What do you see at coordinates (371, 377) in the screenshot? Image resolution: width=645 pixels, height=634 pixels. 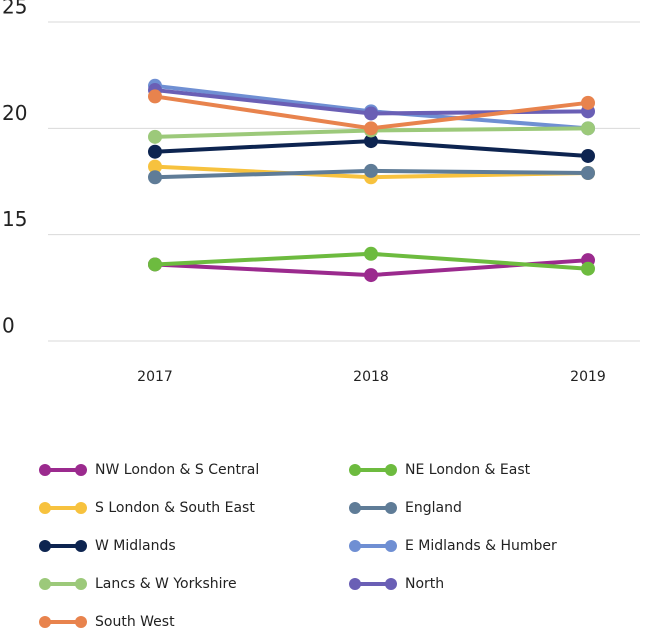 I see `x-tick-label: 2018` at bounding box center [371, 377].